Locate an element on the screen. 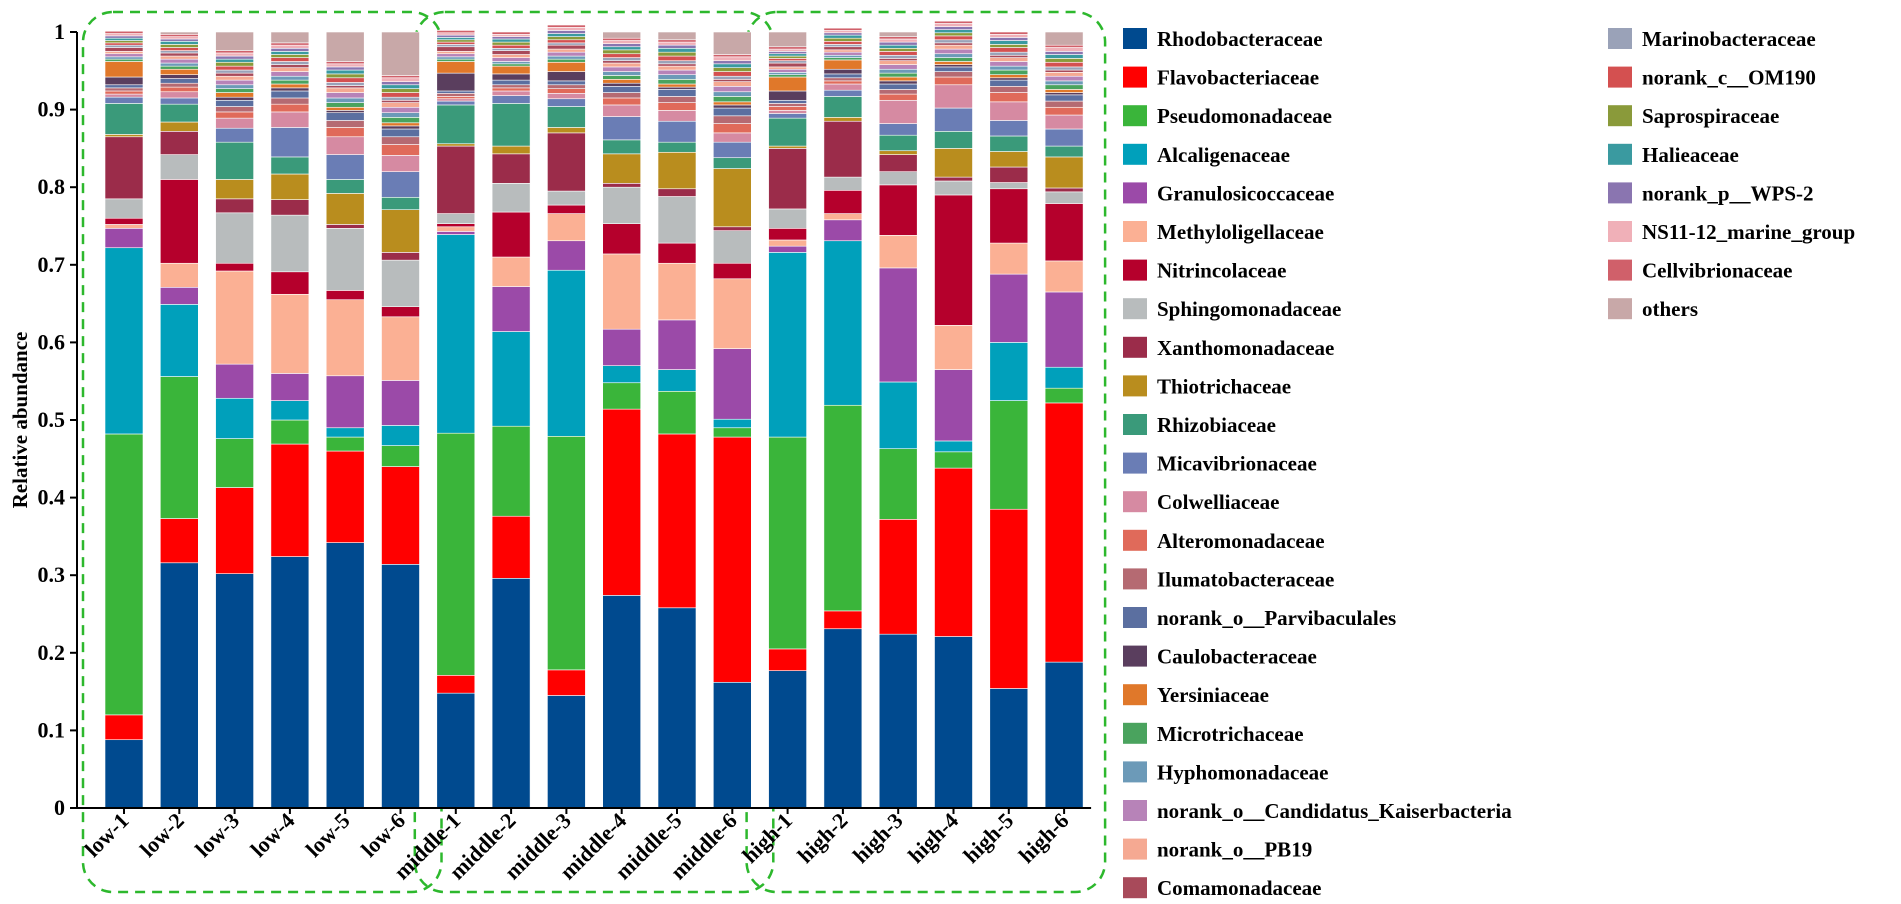  bar-segment-Colwelliaceae is located at coordinates (843, 87).